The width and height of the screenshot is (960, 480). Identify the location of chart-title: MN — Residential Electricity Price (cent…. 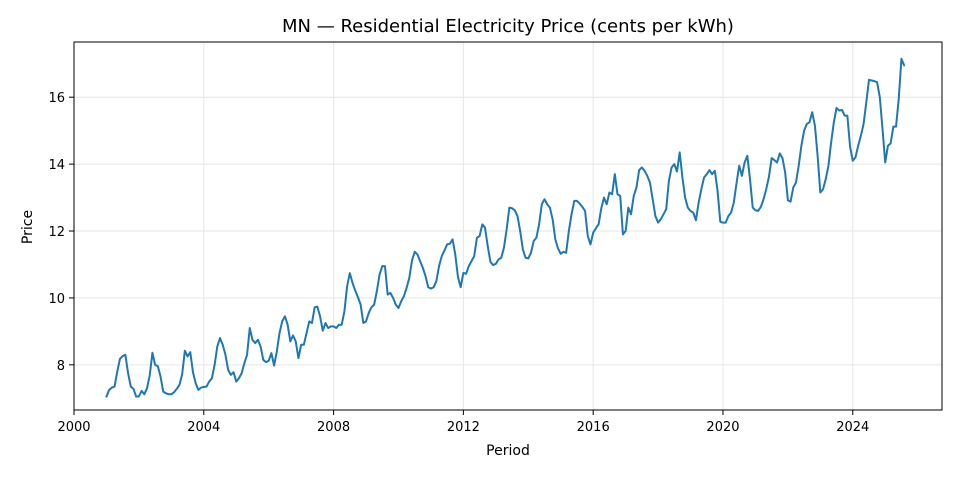
(508, 26).